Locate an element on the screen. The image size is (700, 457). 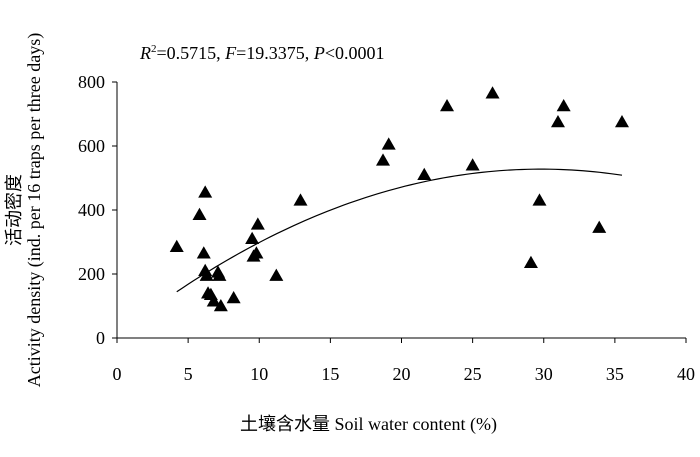
x-tick-label: 35 is located at coordinates (615, 374).